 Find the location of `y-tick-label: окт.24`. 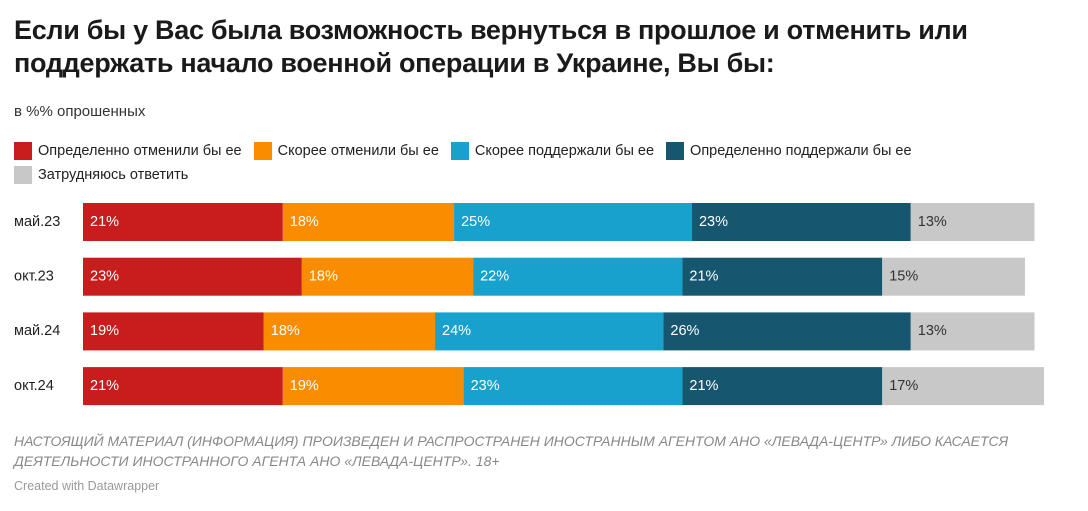

y-tick-label: окт.24 is located at coordinates (34, 386).